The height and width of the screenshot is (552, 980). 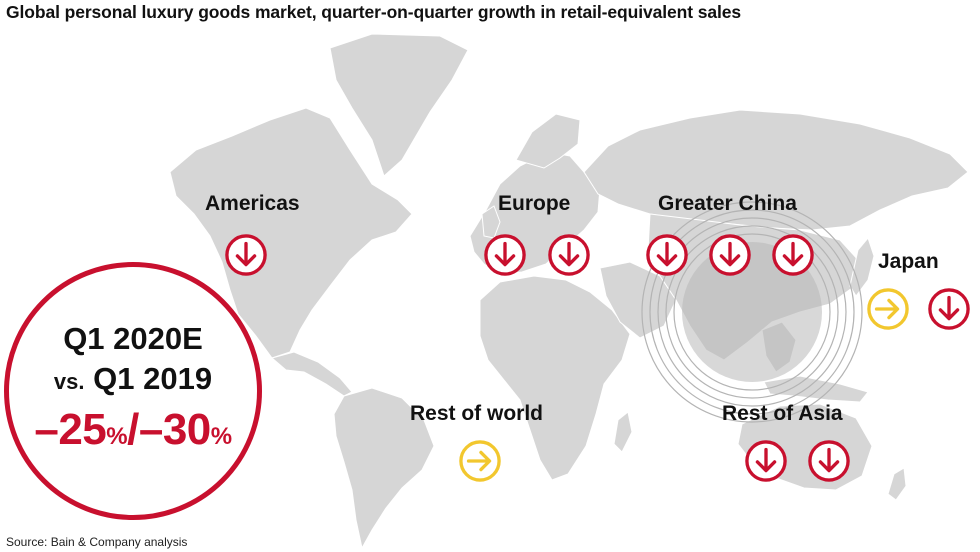 What do you see at coordinates (555, 378) in the screenshot?
I see `africa-shape` at bounding box center [555, 378].